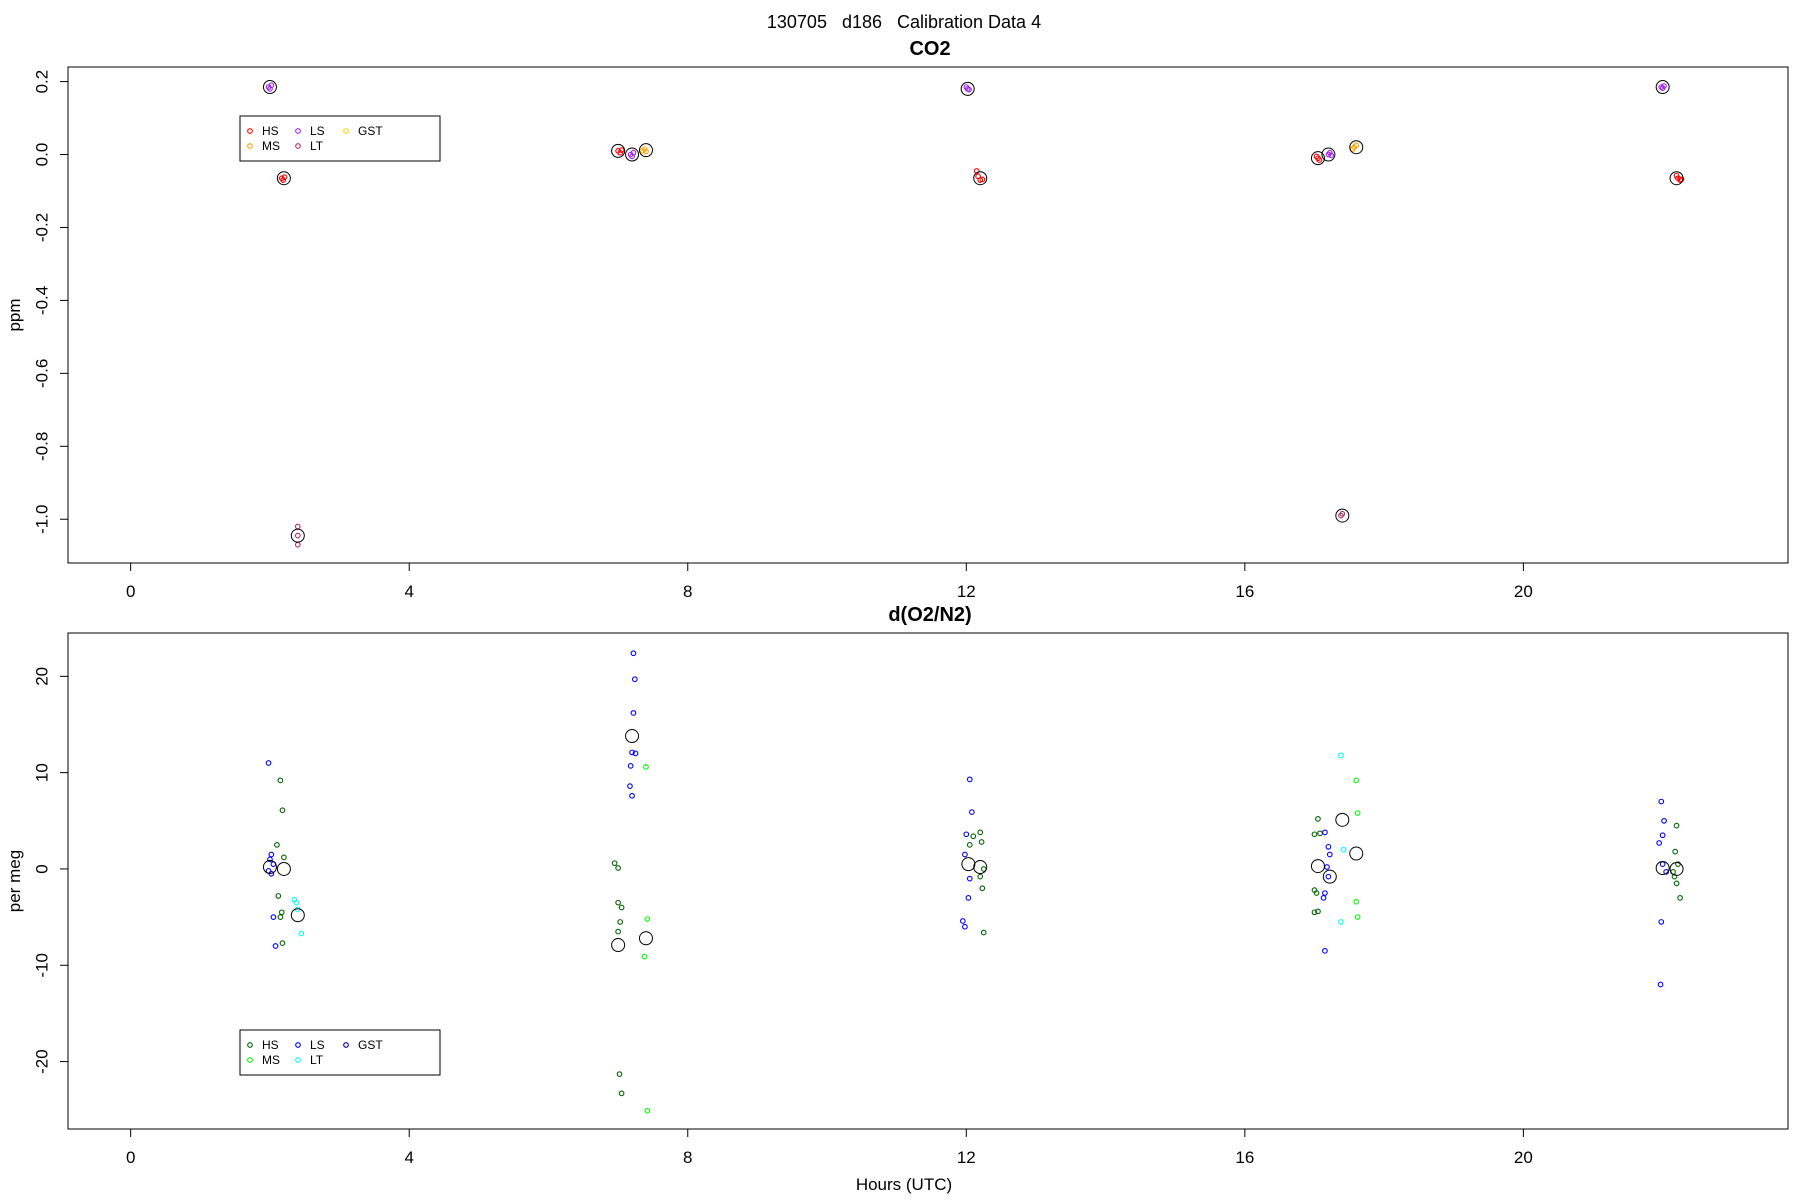 The width and height of the screenshot is (1800, 1200). I want to click on legend-label-ms: MS, so click(271, 1060).